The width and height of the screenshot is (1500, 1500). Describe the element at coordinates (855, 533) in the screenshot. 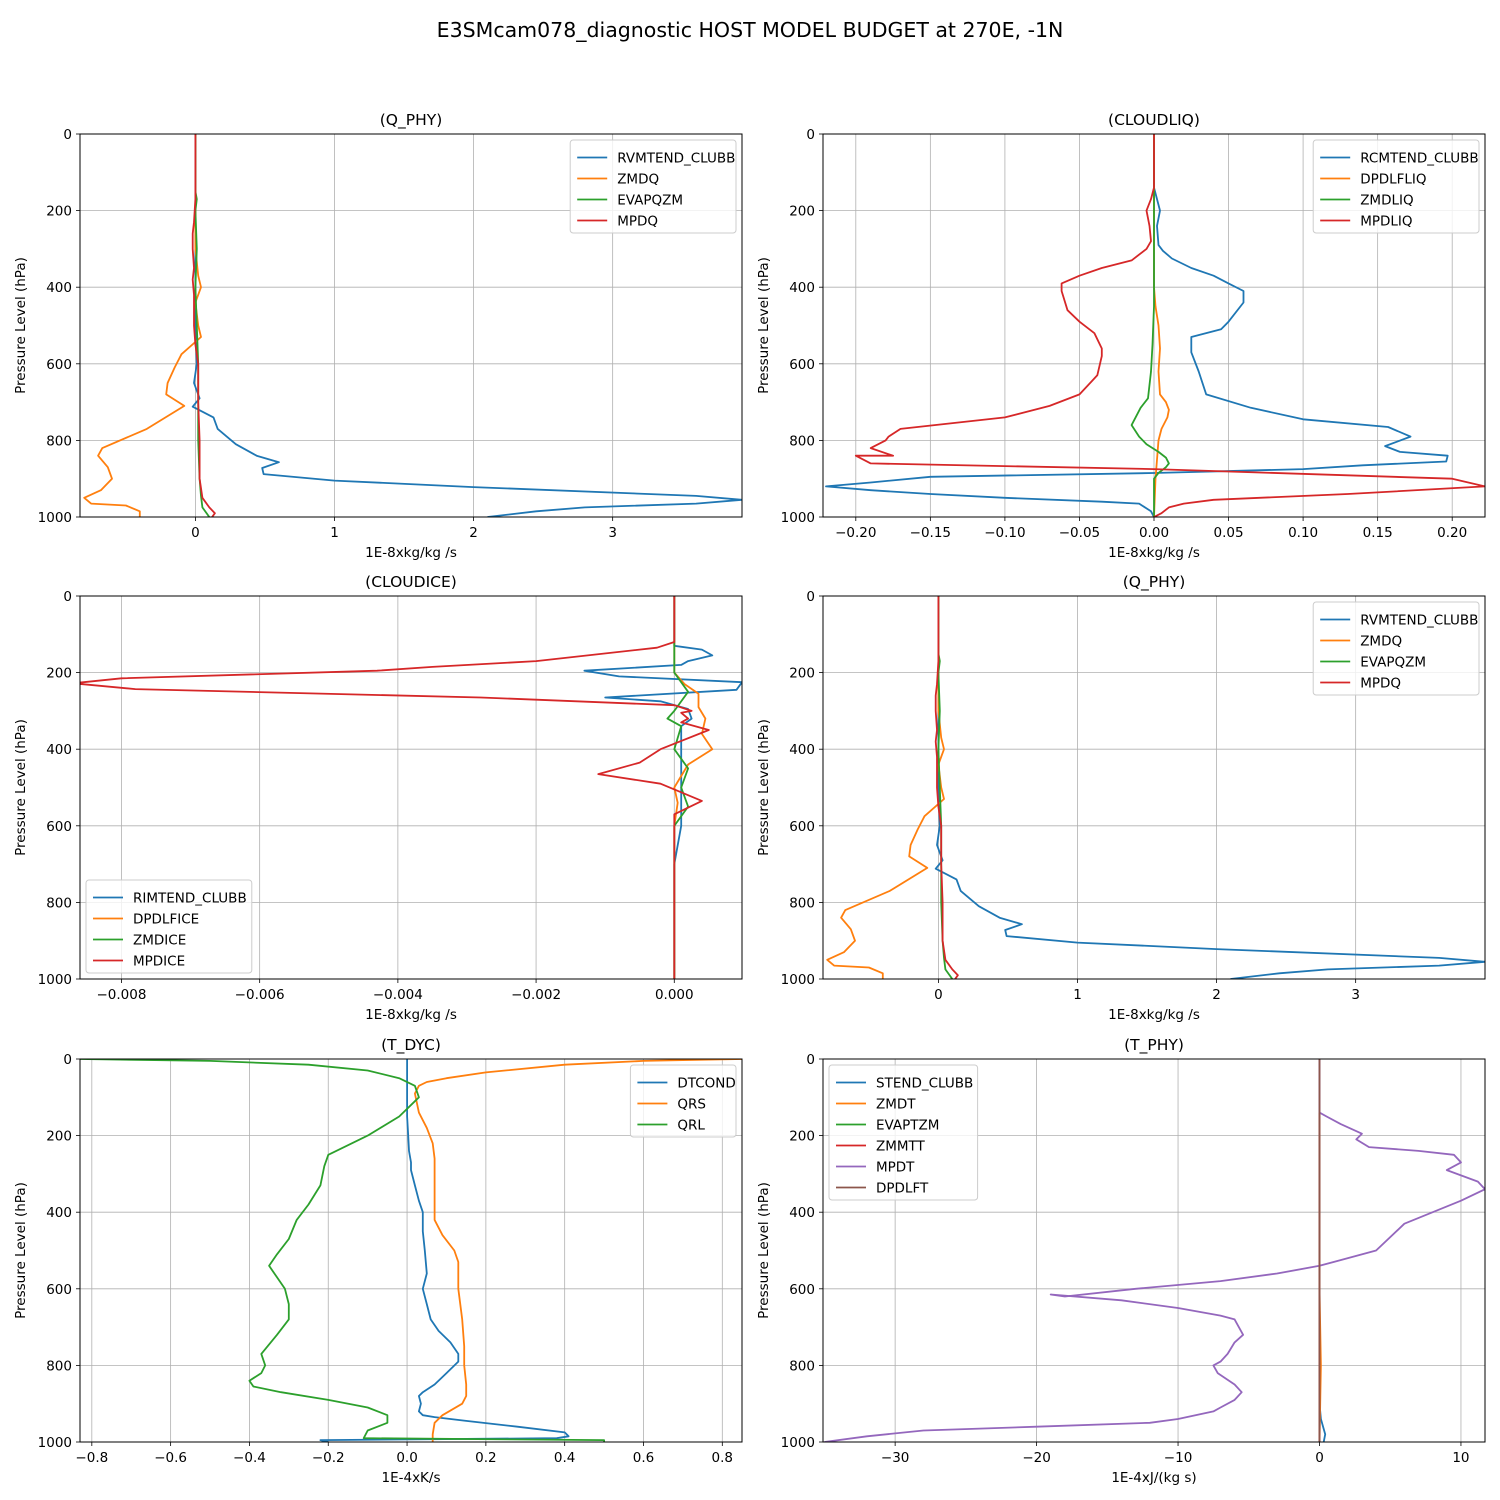

I see `x-tick-label: −0.20` at that location.